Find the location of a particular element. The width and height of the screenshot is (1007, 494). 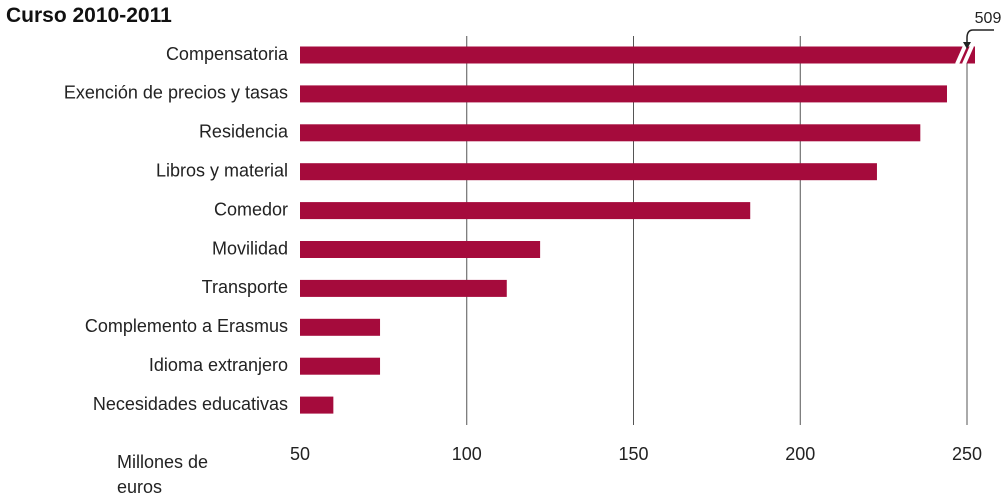

x-tick-label: 250 is located at coordinates (967, 454).